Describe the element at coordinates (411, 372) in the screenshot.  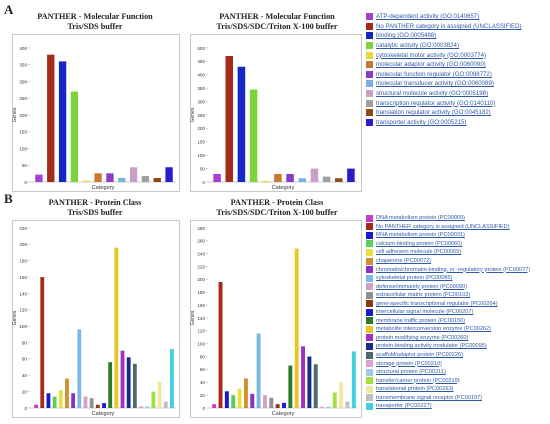
I see `legend-label: structural protein (PC00211)` at that location.